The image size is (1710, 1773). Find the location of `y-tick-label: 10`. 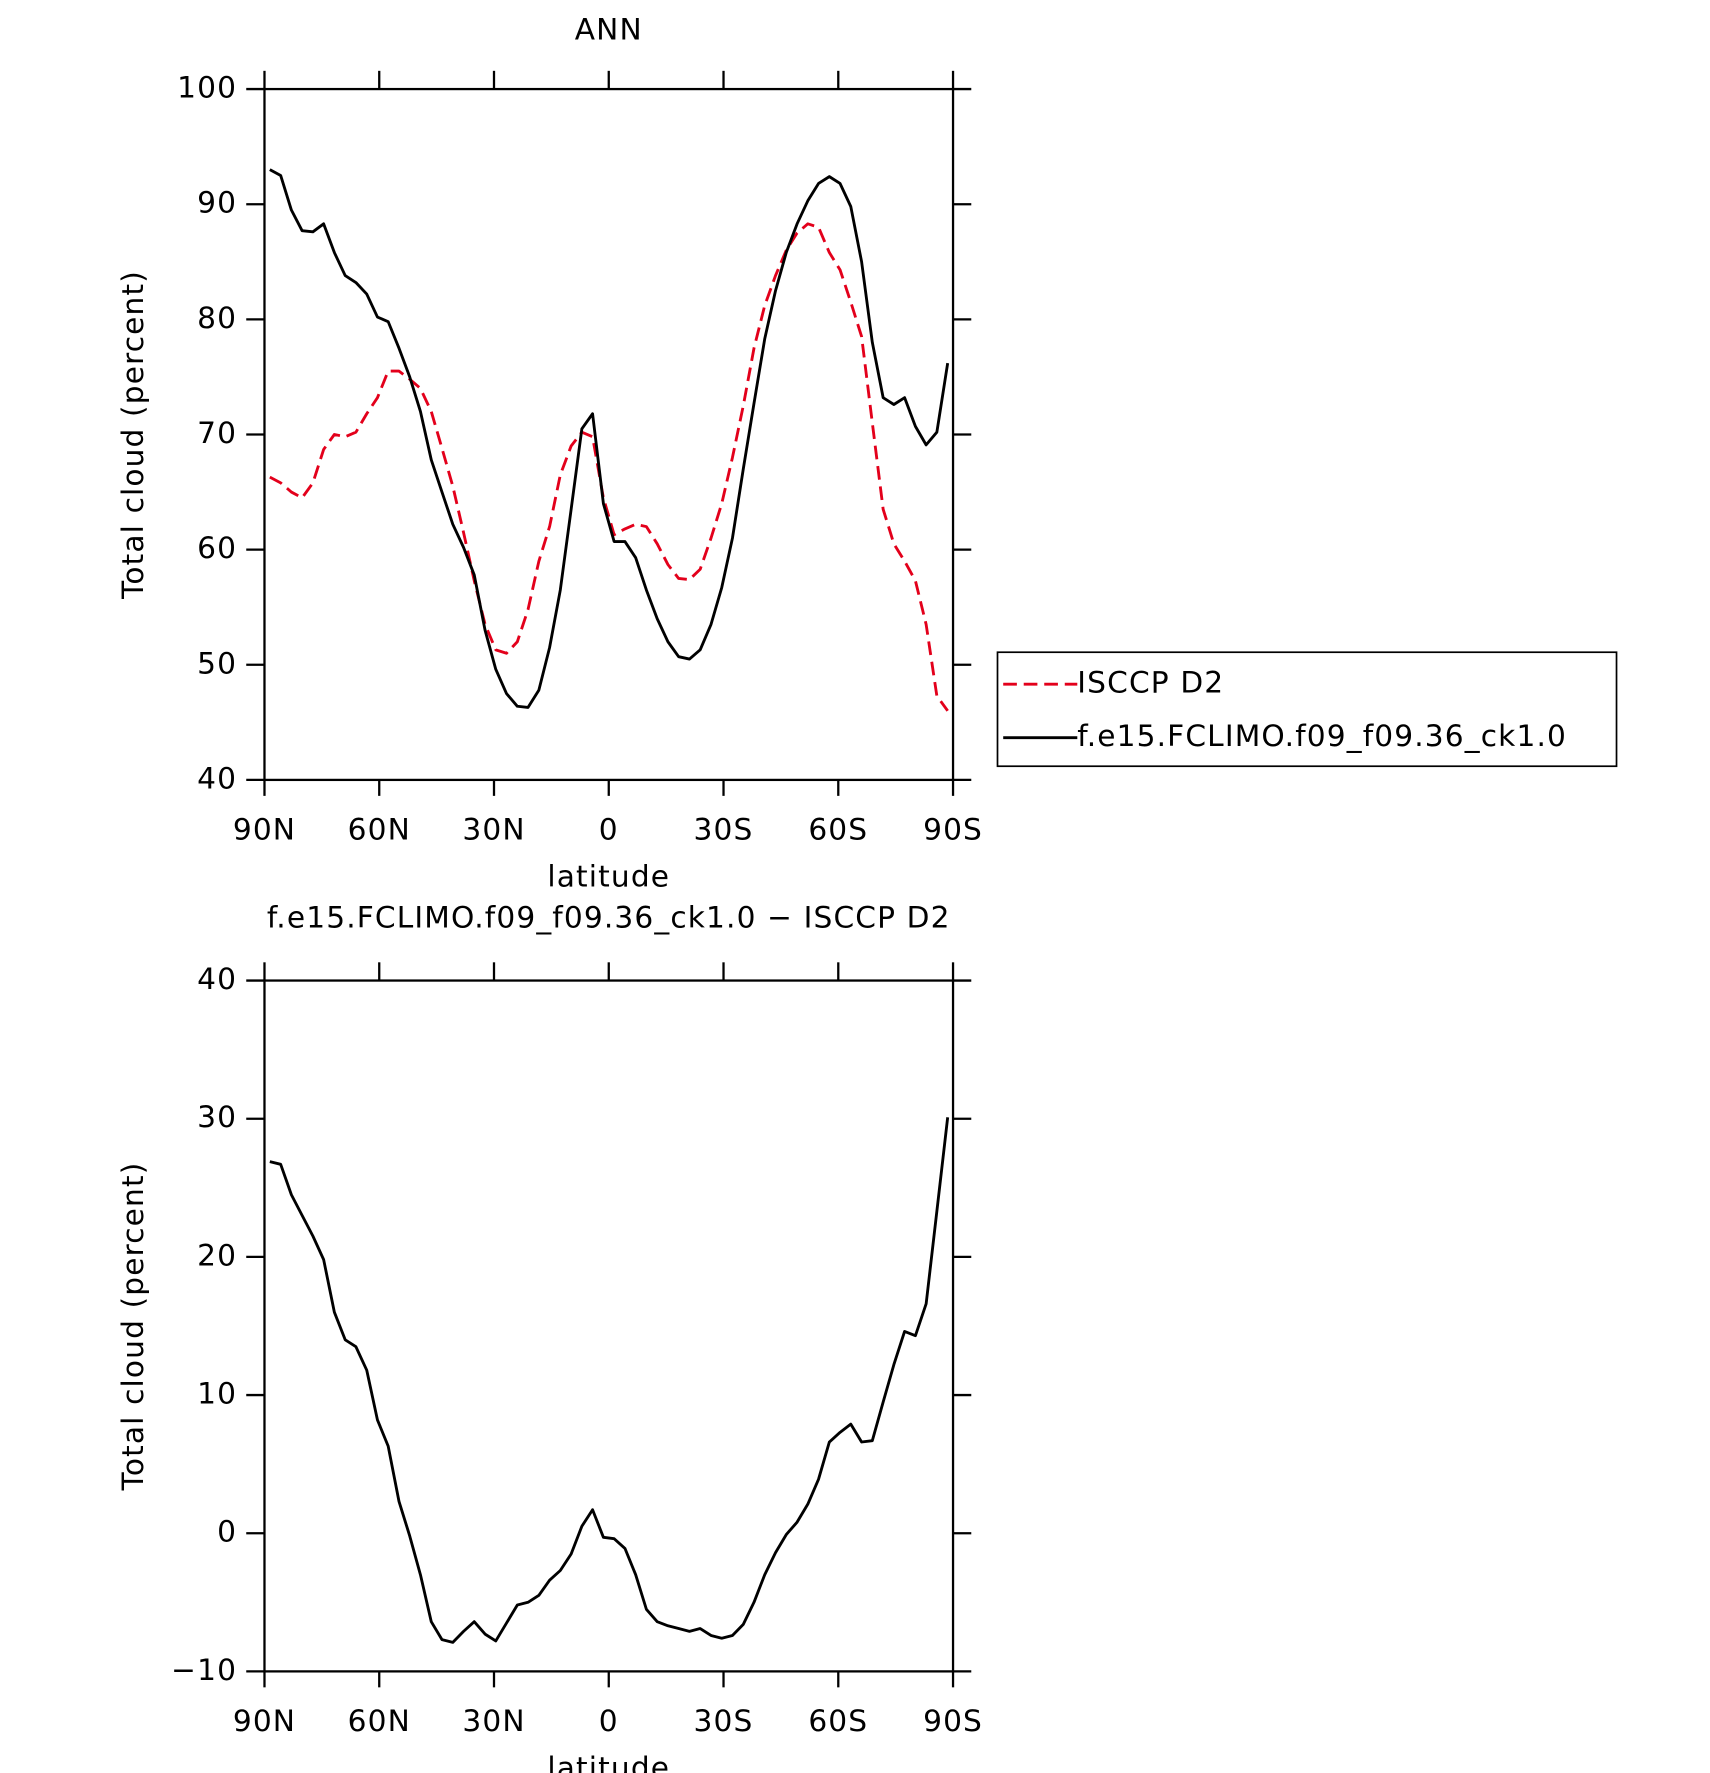

y-tick-label: 10 is located at coordinates (217, 1393).